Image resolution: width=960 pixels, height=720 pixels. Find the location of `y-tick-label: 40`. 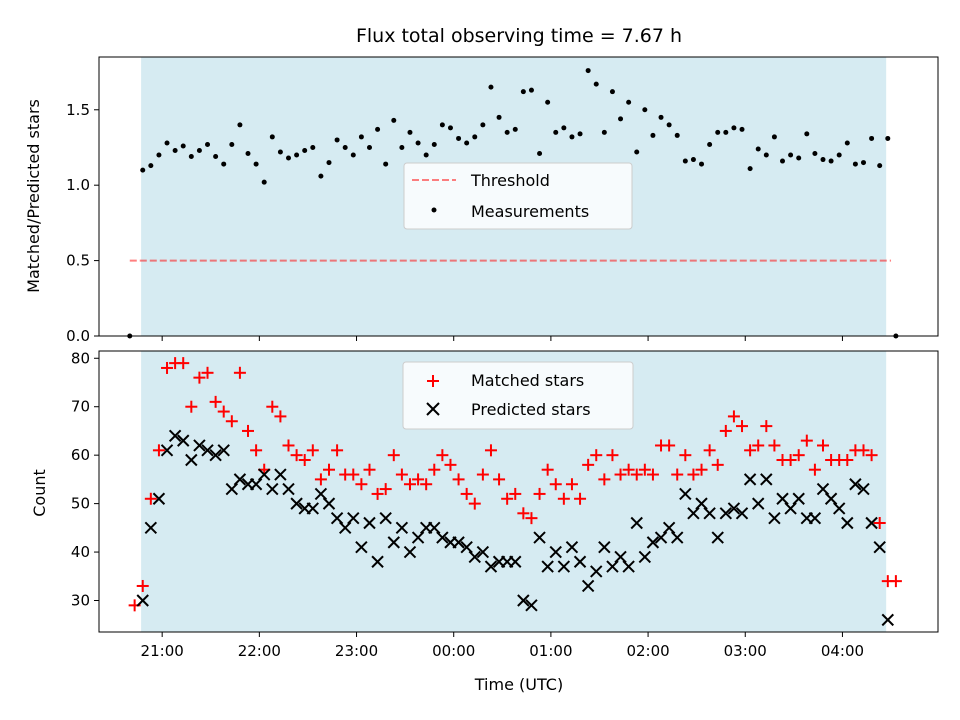

y-tick-label: 40 is located at coordinates (80, 552).